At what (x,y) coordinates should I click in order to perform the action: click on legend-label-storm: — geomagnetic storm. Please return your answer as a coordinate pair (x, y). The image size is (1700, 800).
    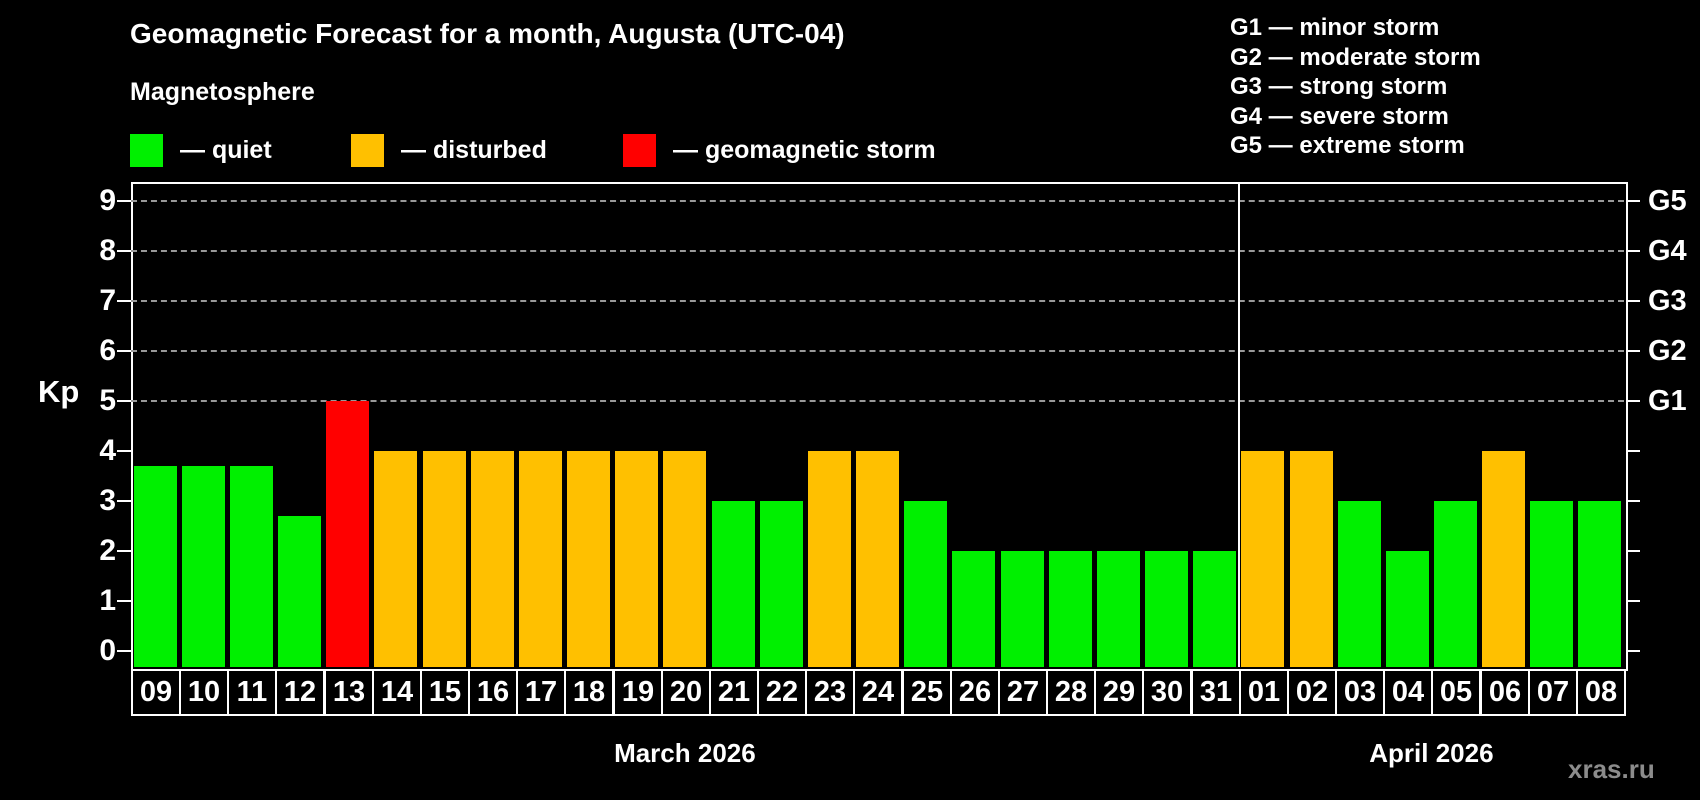
    Looking at the image, I should click on (804, 150).